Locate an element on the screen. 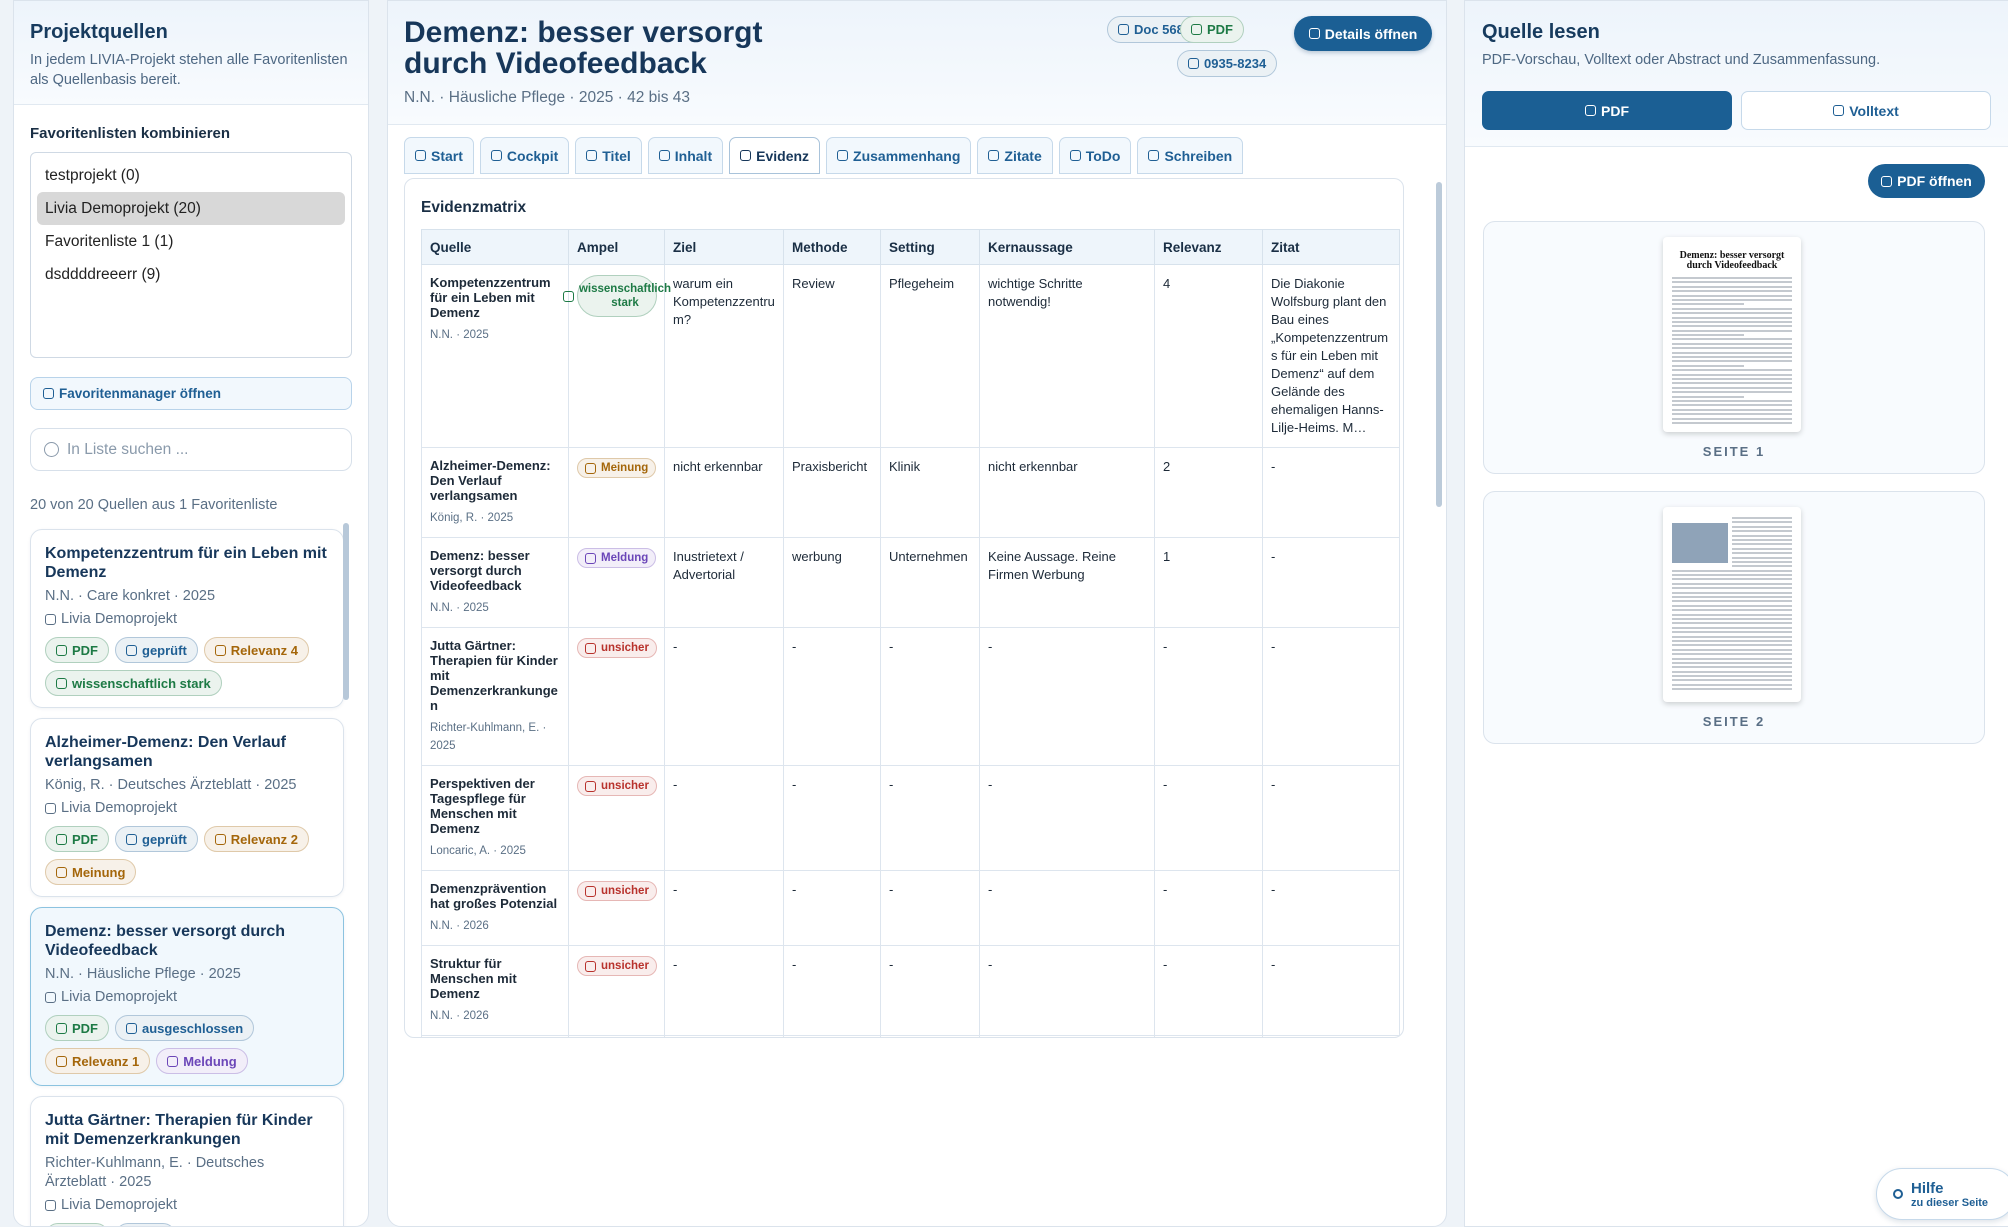 The image size is (2008, 1227). tab: Evidenz is located at coordinates (775, 155).